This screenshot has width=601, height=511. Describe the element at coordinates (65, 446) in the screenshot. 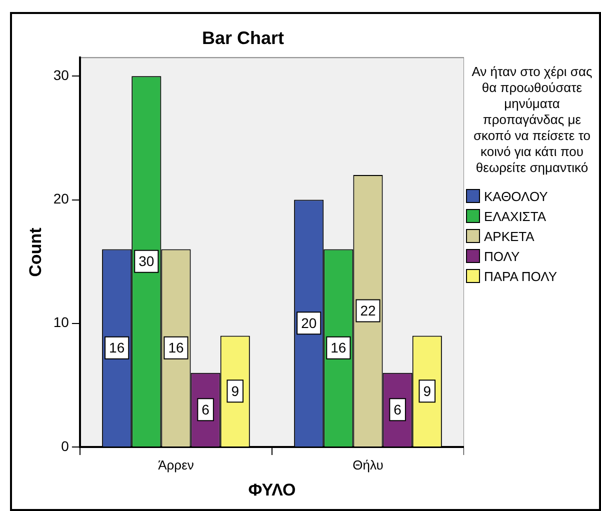

I see `y-tick-label: 0` at that location.